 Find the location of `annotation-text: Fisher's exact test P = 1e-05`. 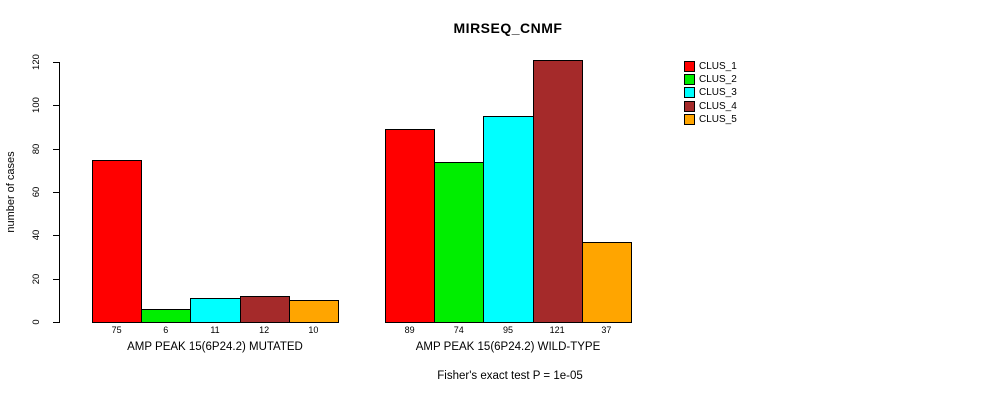

annotation-text: Fisher's exact test P = 1e-05 is located at coordinates (510, 376).